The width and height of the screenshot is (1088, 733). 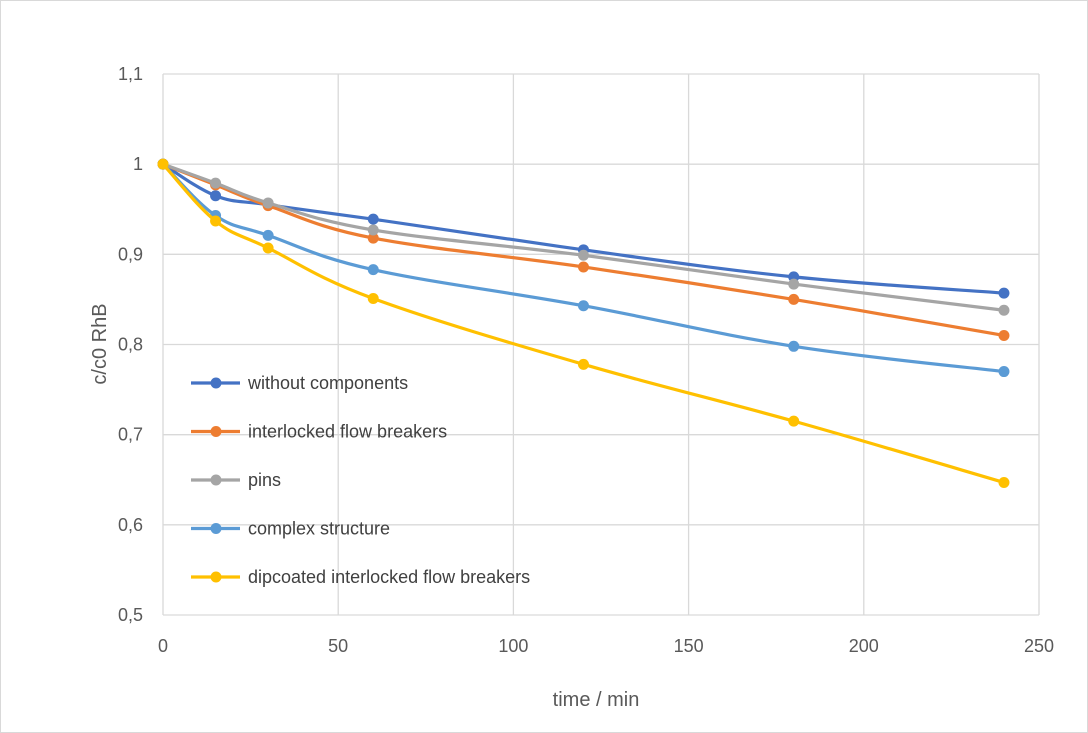 What do you see at coordinates (338, 646) in the screenshot?
I see `x-tick-label: 50` at bounding box center [338, 646].